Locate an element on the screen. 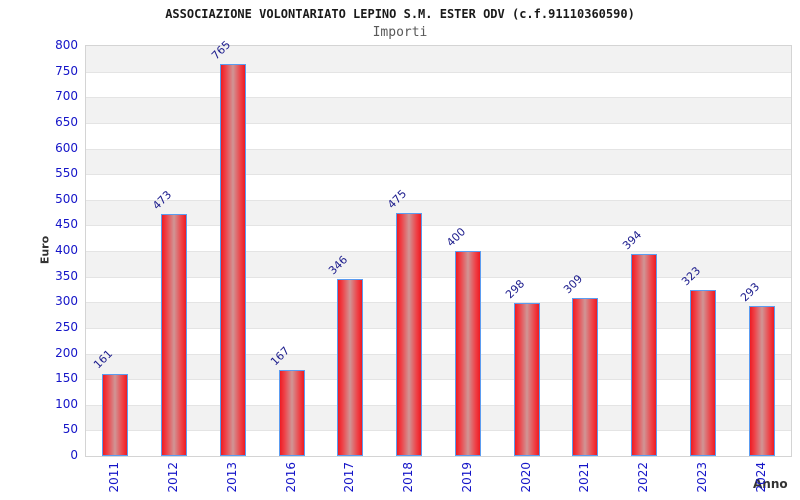 The height and width of the screenshot is (500, 800). x-tick-label: 2018 is located at coordinates (408, 481).